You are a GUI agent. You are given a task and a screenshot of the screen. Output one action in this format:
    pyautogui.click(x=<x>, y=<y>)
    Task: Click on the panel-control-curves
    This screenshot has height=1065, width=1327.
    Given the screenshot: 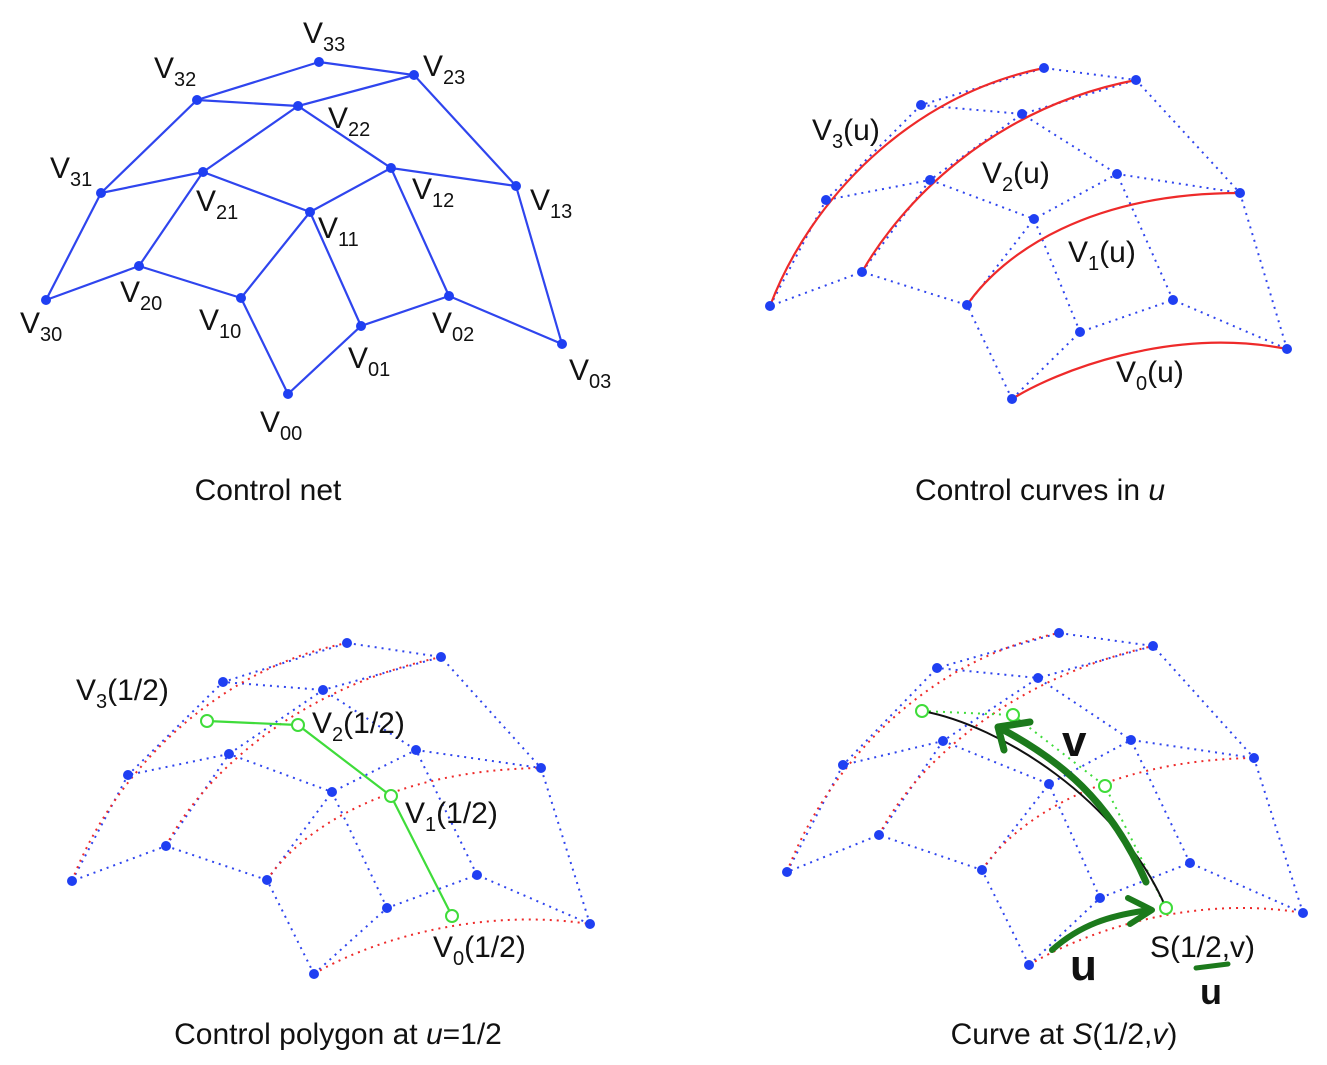 What is the action you would take?
    pyautogui.click(x=1028, y=233)
    